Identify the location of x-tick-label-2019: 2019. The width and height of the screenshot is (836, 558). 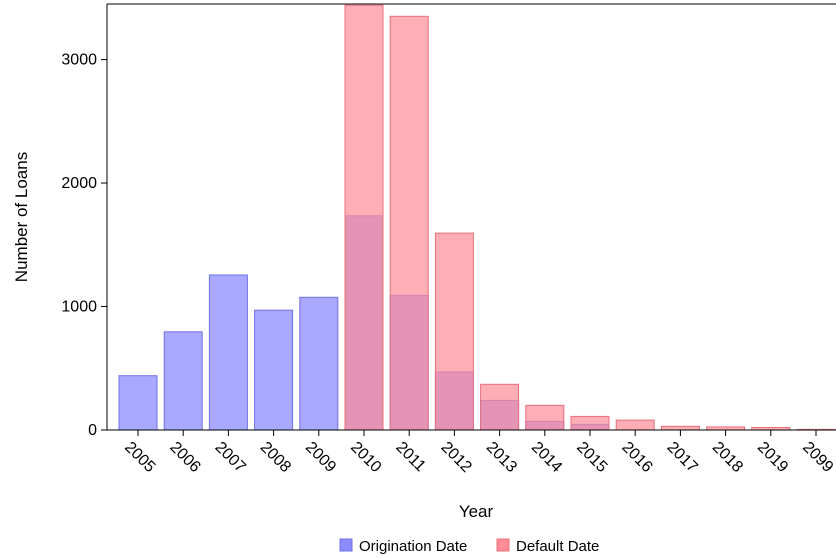
(772, 457).